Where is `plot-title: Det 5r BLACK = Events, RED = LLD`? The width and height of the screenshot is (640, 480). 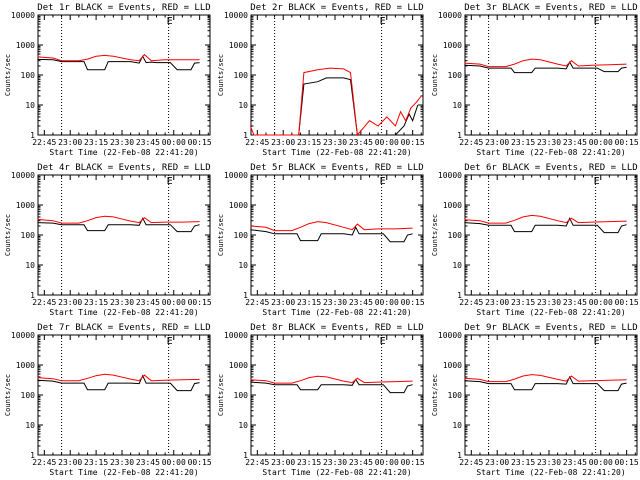 plot-title: Det 5r BLACK = Events, RED = LLD is located at coordinates (336, 168).